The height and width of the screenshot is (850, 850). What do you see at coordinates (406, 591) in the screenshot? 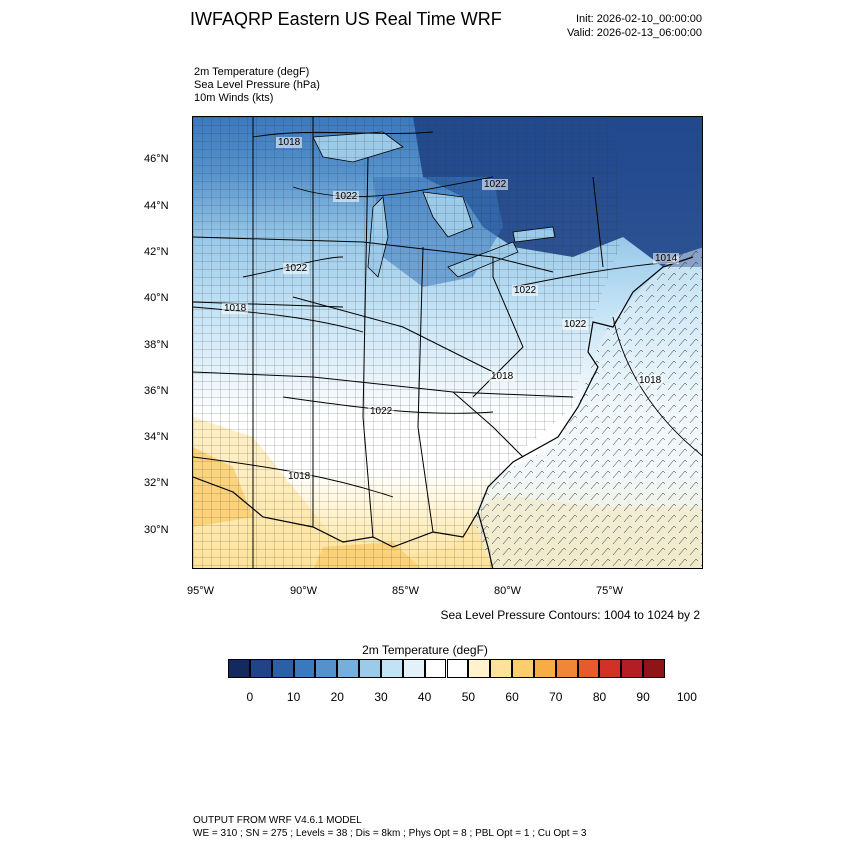
I see `lon-label: 85°W` at bounding box center [406, 591].